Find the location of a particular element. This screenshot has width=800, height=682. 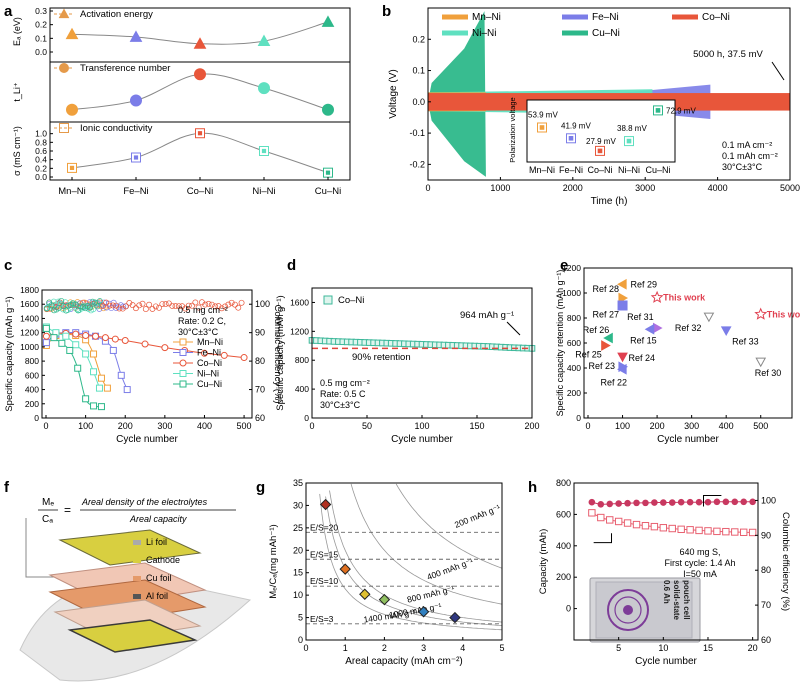

panel-label-f: f is located at coordinates (7, 487).